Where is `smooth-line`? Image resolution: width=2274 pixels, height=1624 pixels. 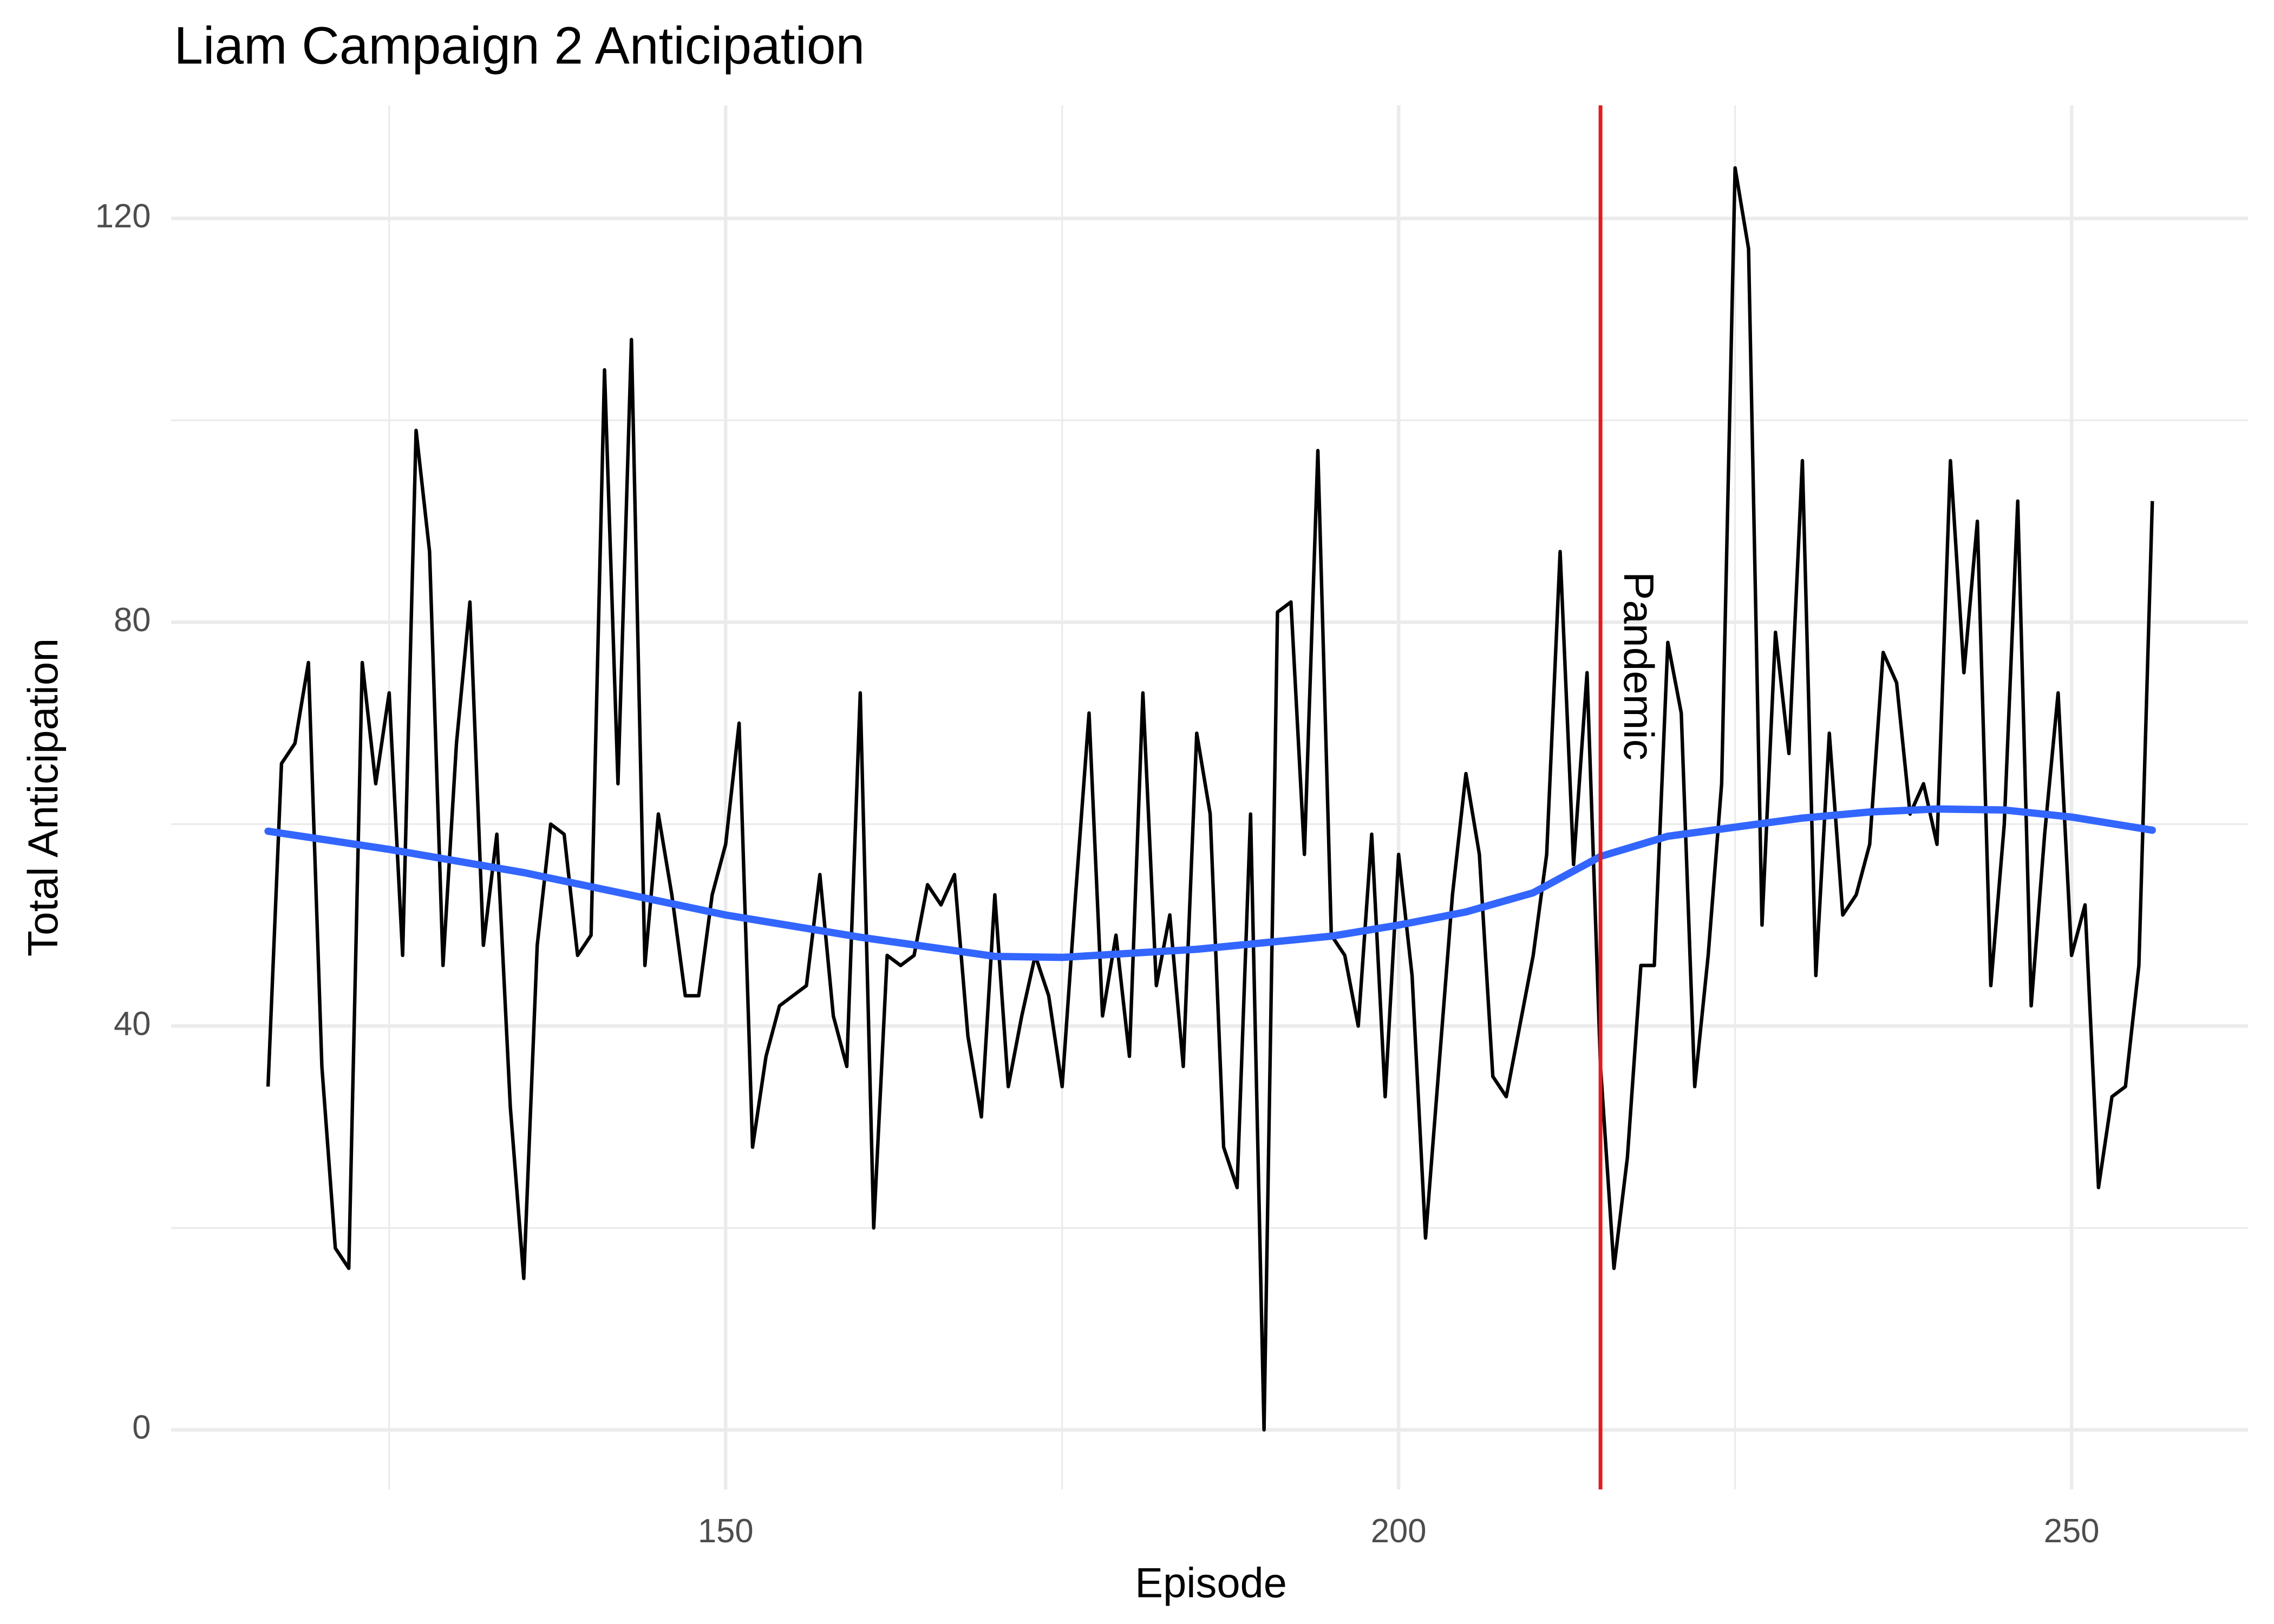
smooth-line is located at coordinates (1210, 883).